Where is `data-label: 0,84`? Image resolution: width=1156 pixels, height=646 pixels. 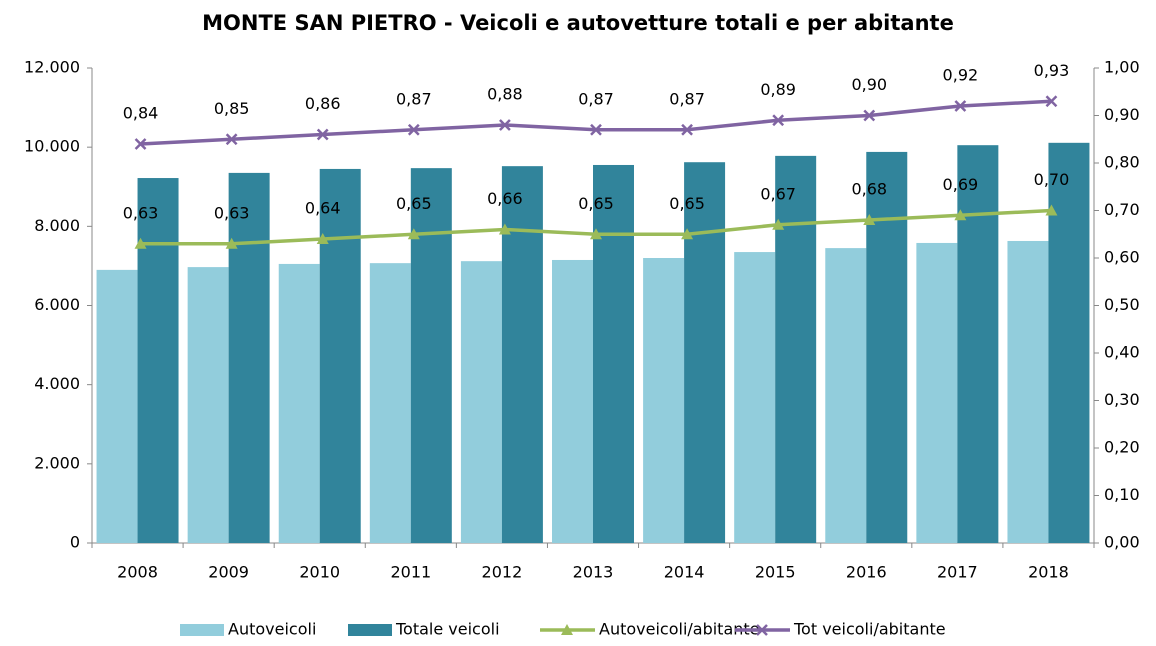
data-label: 0,84 is located at coordinates (141, 113).